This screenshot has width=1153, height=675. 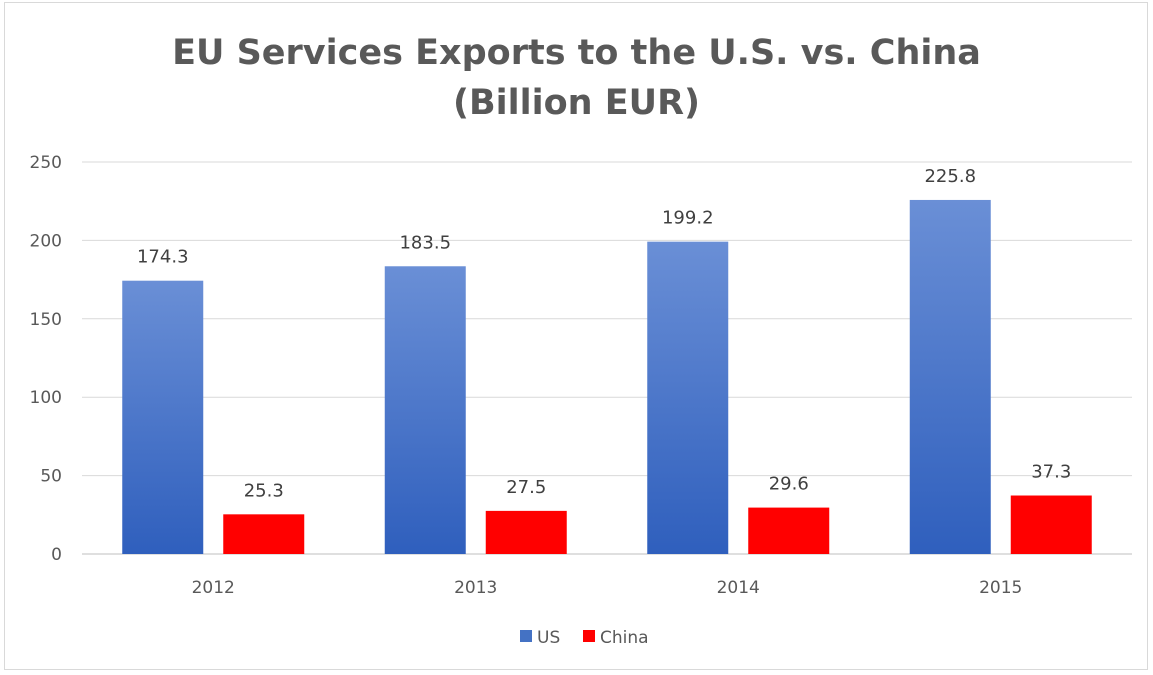 What do you see at coordinates (56, 555) in the screenshot?
I see `y-tick-label: 0` at bounding box center [56, 555].